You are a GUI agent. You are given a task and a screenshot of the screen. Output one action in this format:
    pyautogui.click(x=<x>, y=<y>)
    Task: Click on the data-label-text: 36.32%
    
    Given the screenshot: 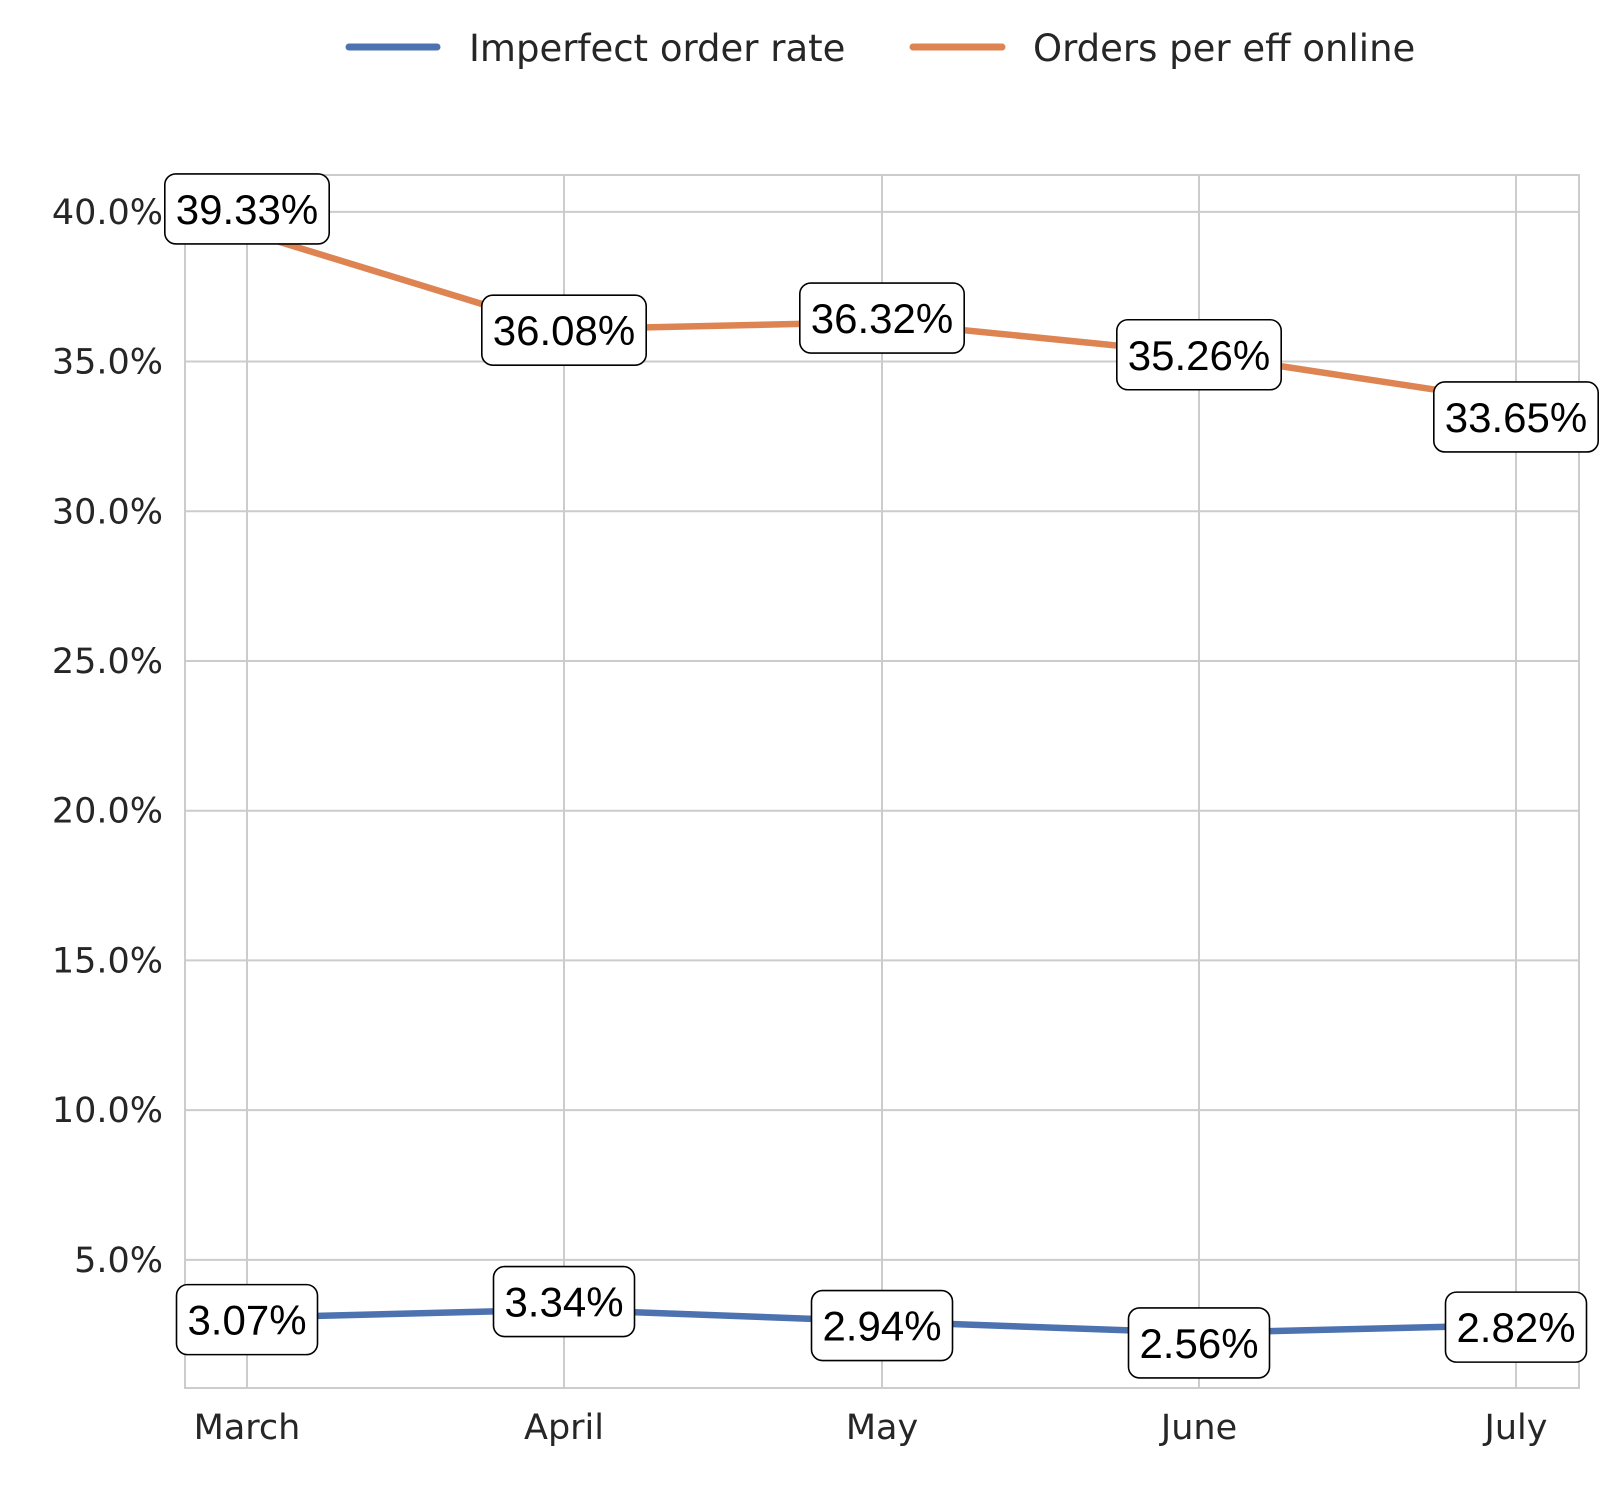 What is the action you would take?
    pyautogui.click(x=882, y=318)
    